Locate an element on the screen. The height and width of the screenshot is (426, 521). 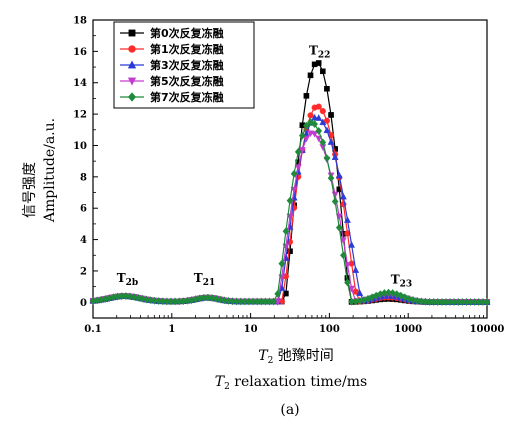
peak-label-21: T21 is located at coordinates (204, 279).